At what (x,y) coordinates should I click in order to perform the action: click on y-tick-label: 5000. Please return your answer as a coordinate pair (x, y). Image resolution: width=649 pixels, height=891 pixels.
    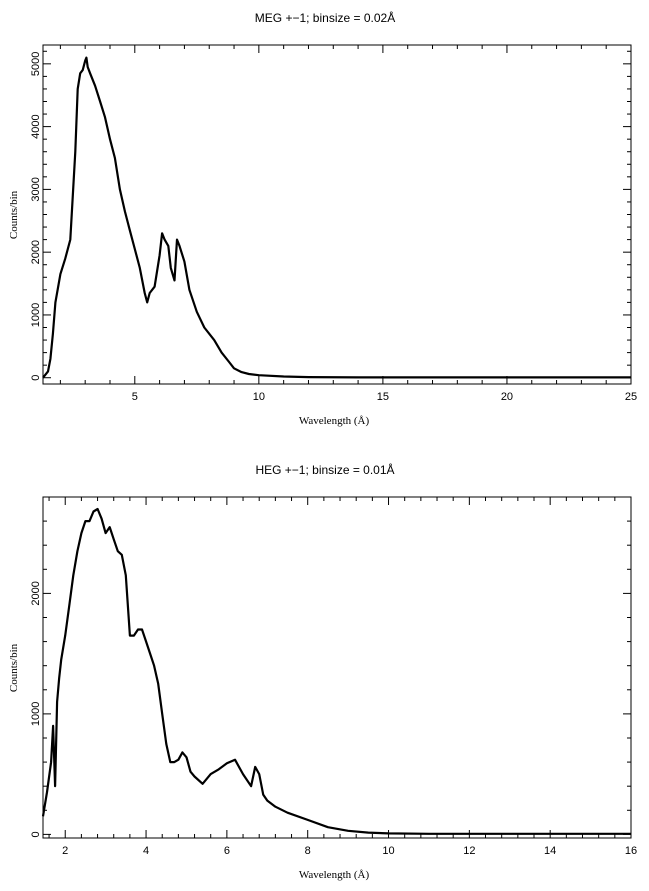
    Looking at the image, I should click on (36, 64).